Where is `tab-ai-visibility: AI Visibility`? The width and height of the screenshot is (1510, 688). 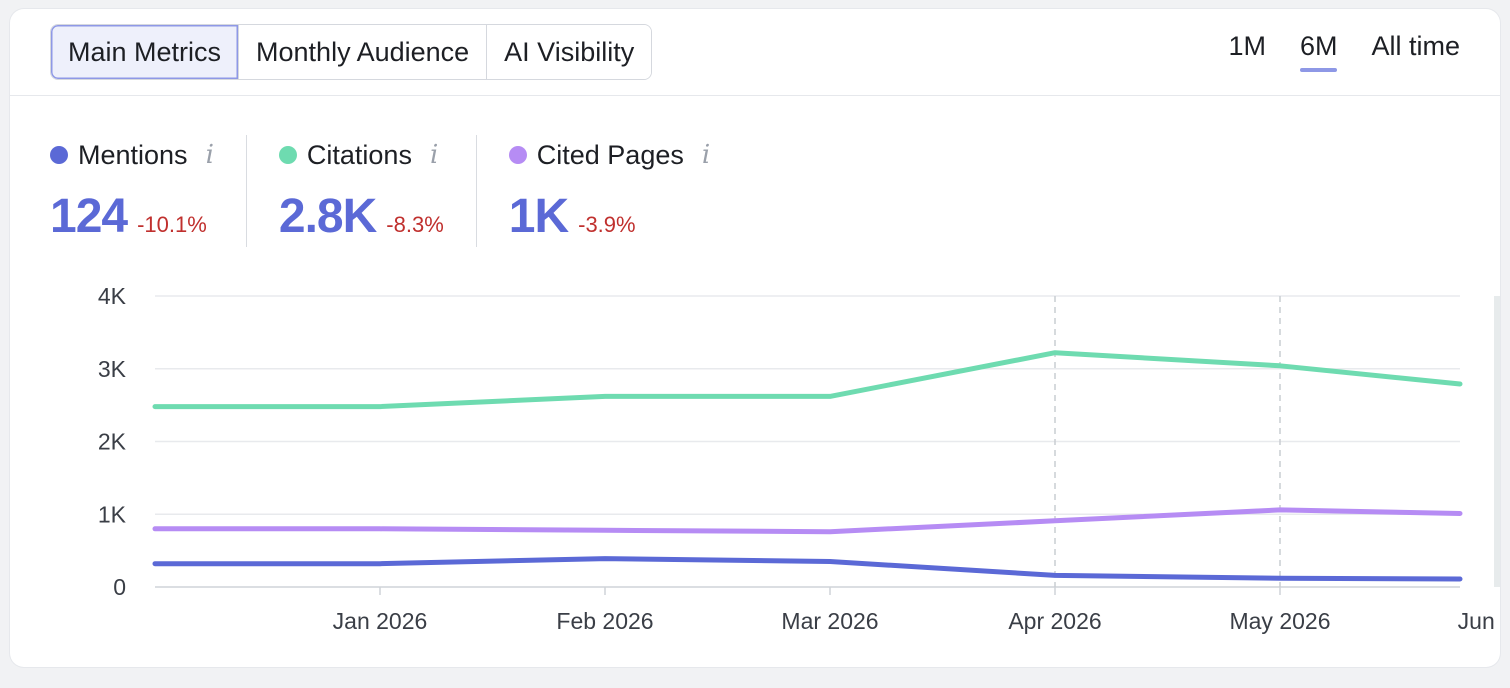 tab-ai-visibility: AI Visibility is located at coordinates (569, 52).